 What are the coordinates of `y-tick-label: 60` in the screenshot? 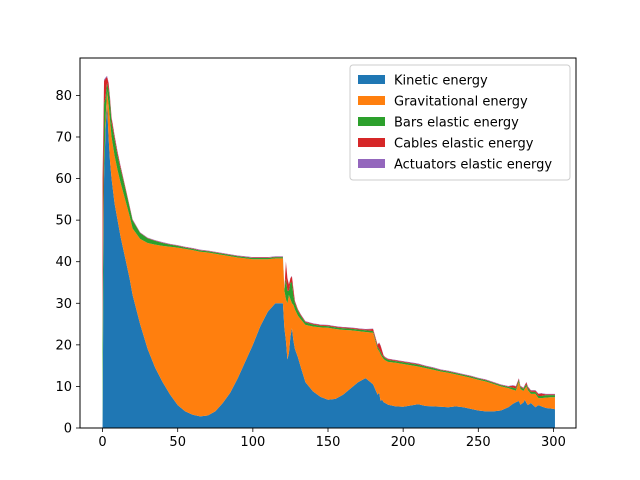 It's located at (63, 179).